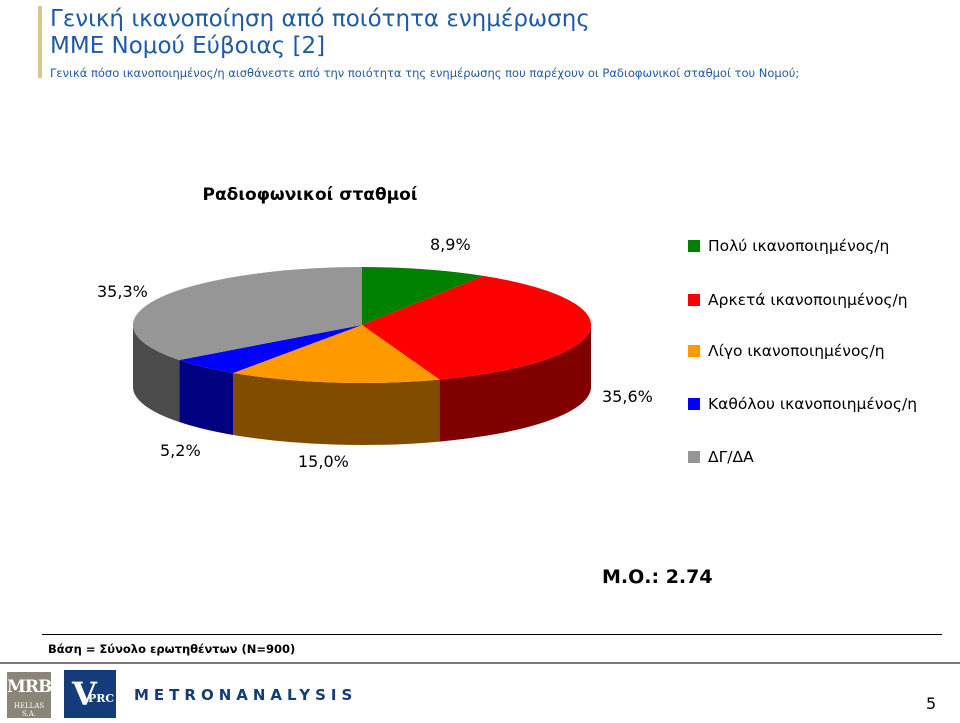 Image resolution: width=960 pixels, height=723 pixels. What do you see at coordinates (480, 663) in the screenshot?
I see `bottom-divider` at bounding box center [480, 663].